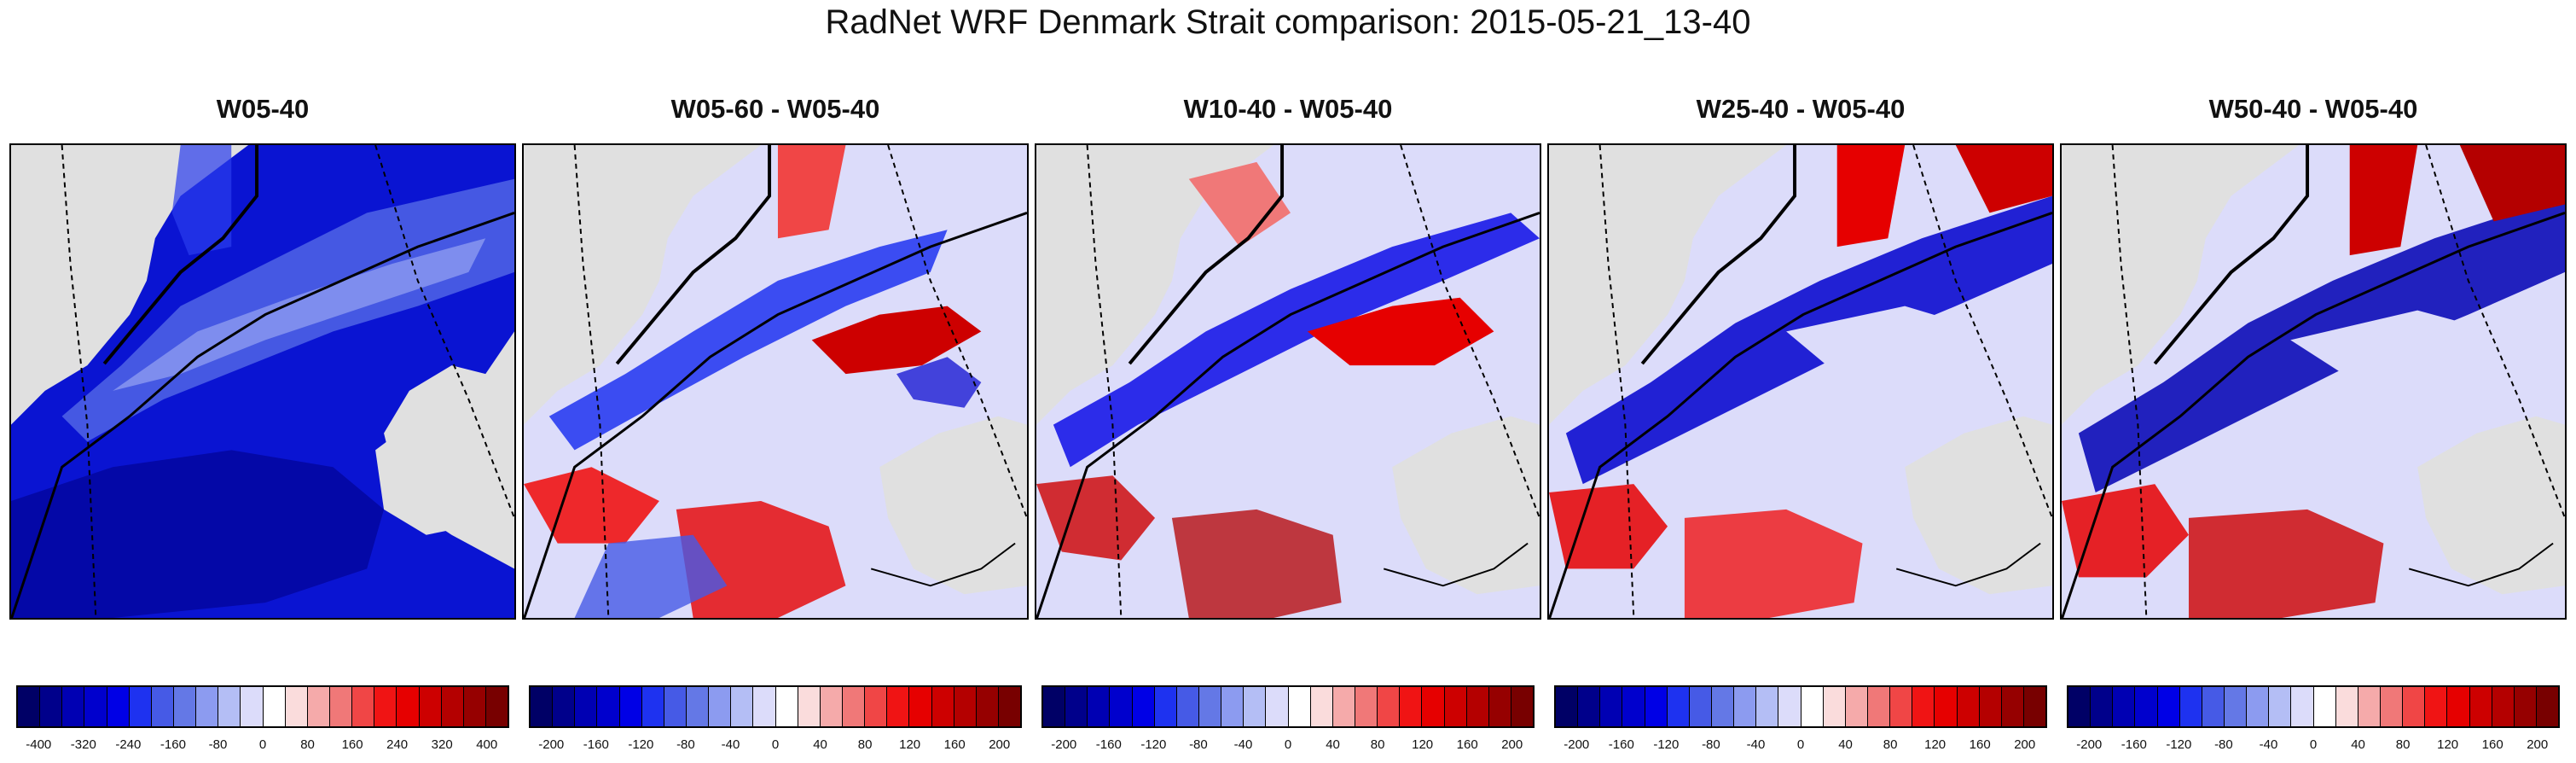 The height and width of the screenshot is (763, 2576). What do you see at coordinates (775, 109) in the screenshot?
I see `panel-title-w05-60-diff: W05-60 - W05-40` at bounding box center [775, 109].